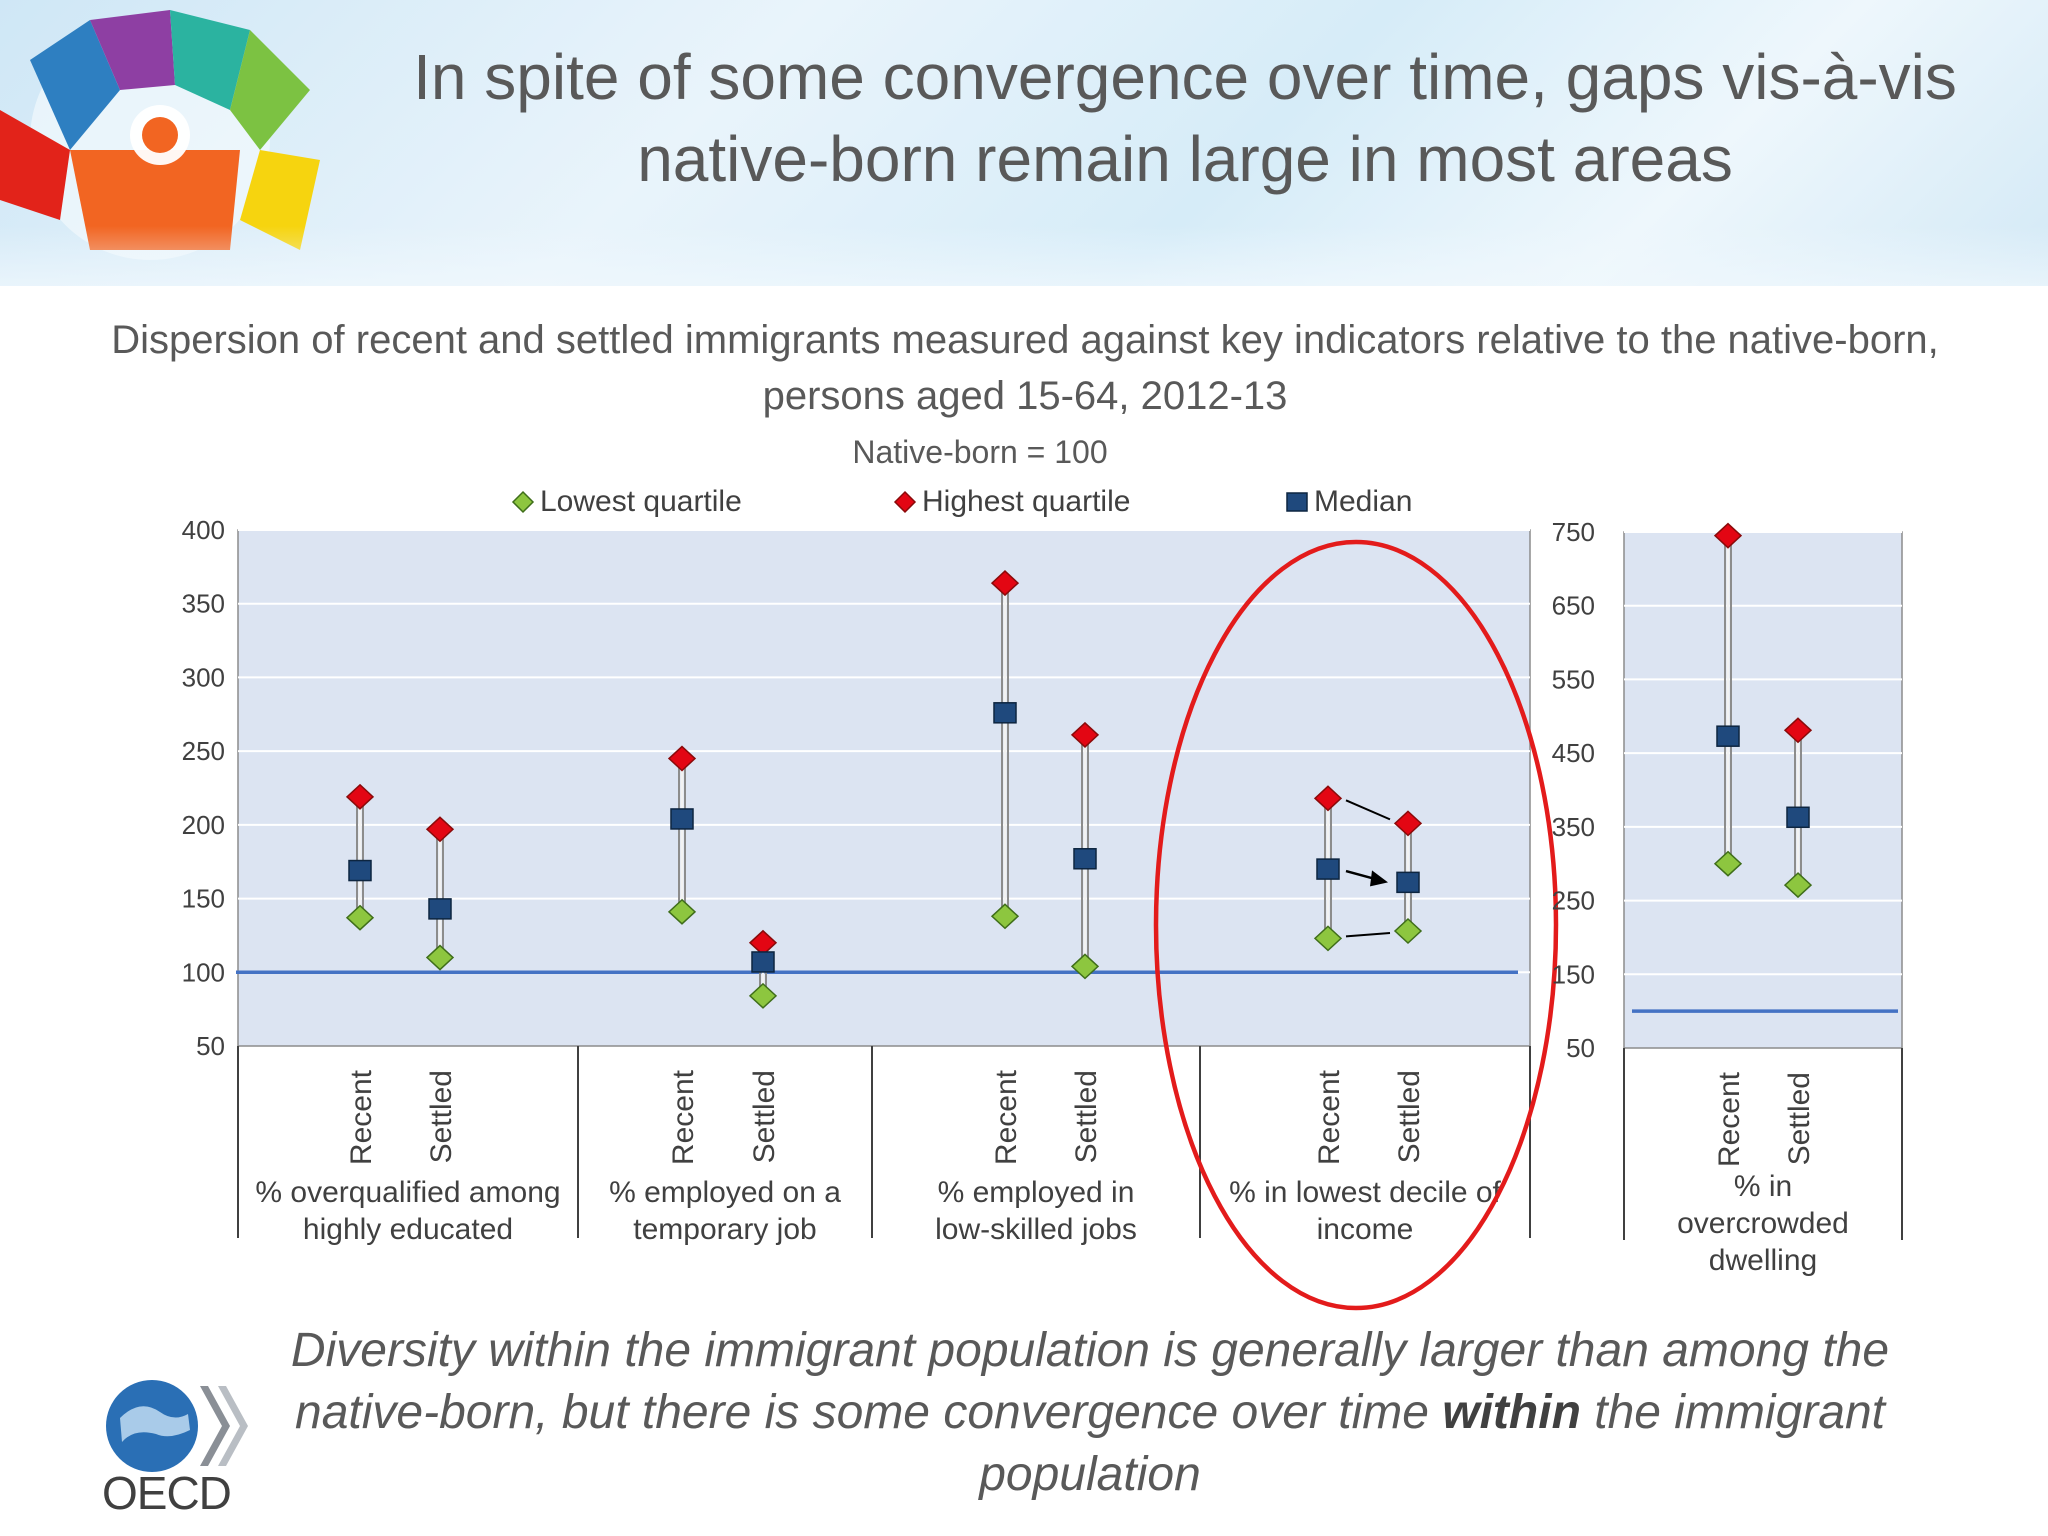 This screenshot has height=1536, width=2048. I want to click on convergence-line-high, so click(1368, 810).